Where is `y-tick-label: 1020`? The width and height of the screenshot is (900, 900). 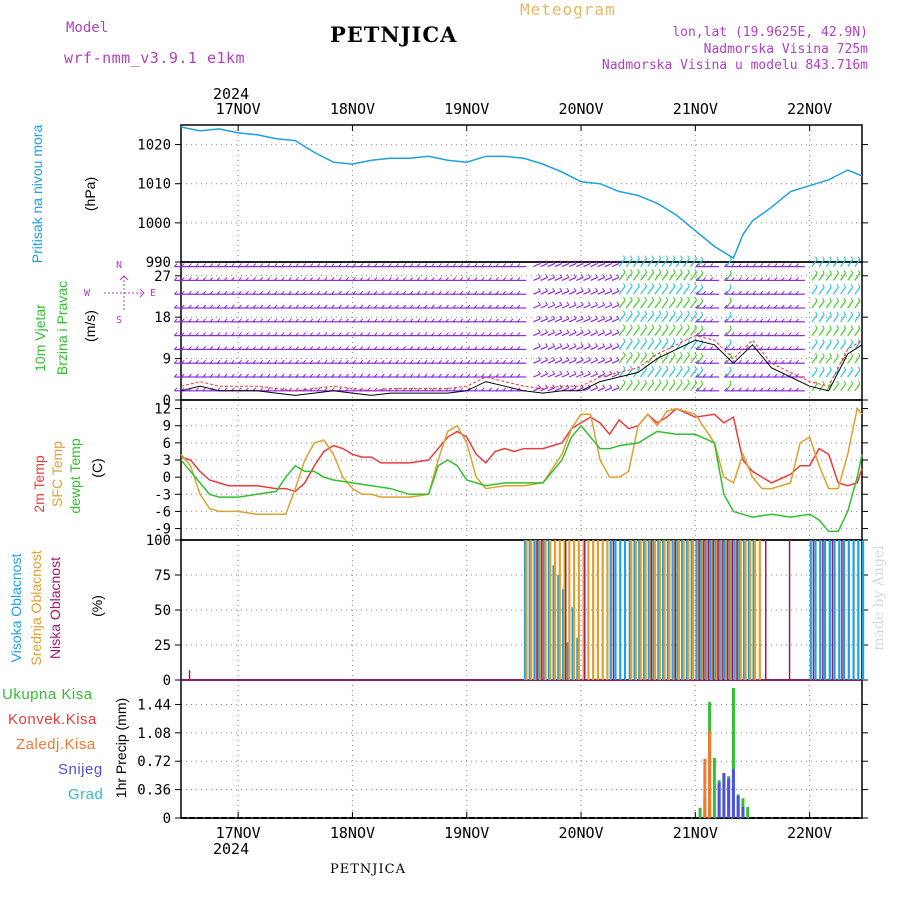 y-tick-label: 1020 is located at coordinates (154, 146).